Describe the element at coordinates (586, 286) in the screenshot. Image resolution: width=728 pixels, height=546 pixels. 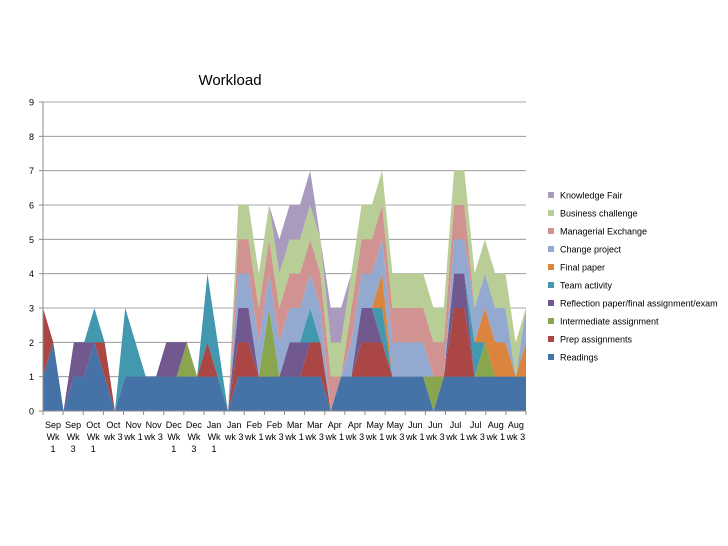
I see `legend-label-team-activity: Team activity` at that location.